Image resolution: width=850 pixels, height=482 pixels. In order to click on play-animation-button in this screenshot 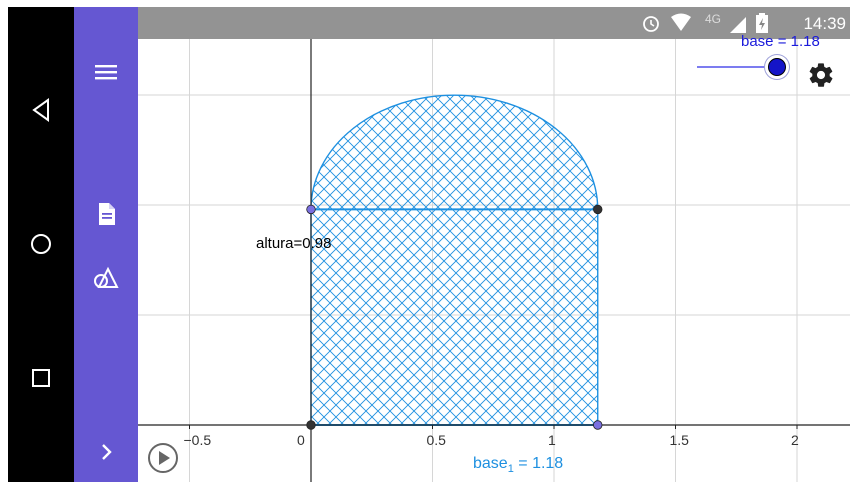, I will do `click(163, 458)`.